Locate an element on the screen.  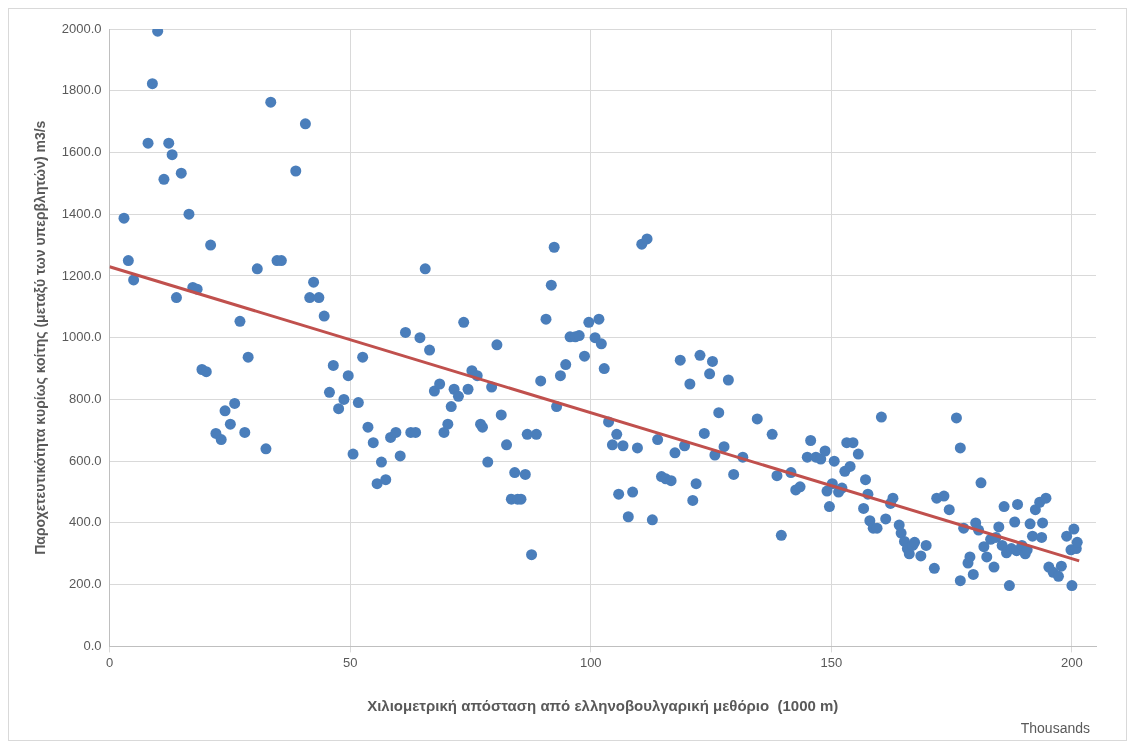
x-axis-title: Χιλιομετρική απόσταση από ελληνοβουλγαρική μεθόριο (1000 m) is located at coordinates (603, 706).